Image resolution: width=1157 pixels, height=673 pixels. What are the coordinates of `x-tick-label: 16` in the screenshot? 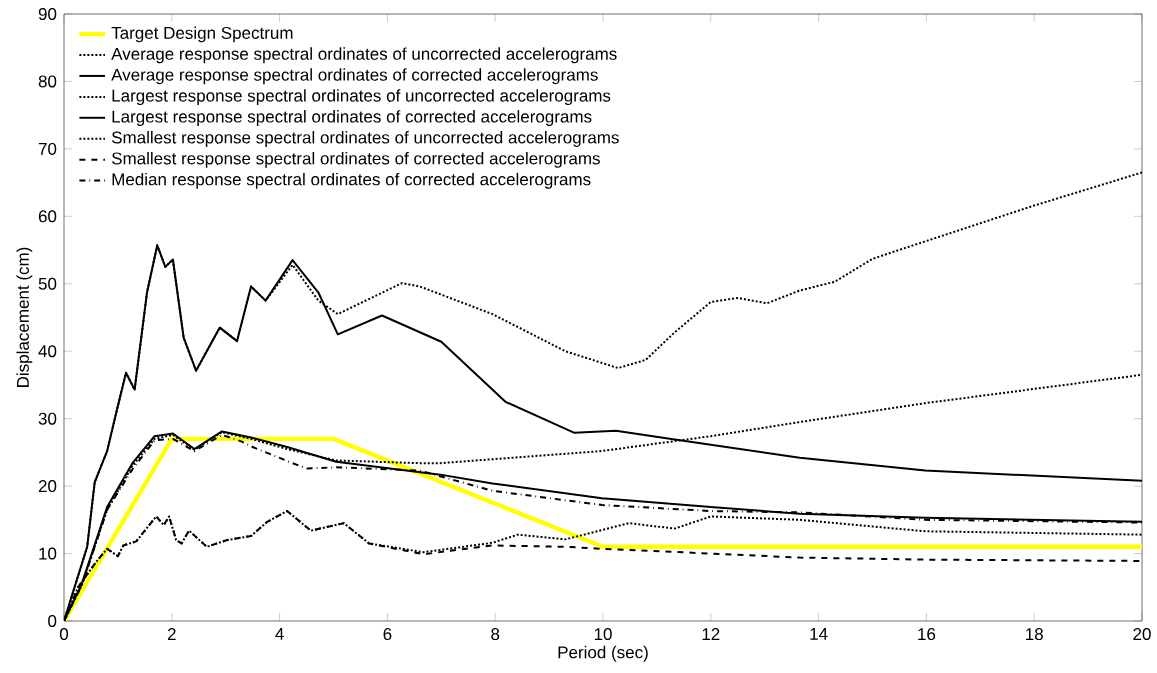 It's located at (927, 634).